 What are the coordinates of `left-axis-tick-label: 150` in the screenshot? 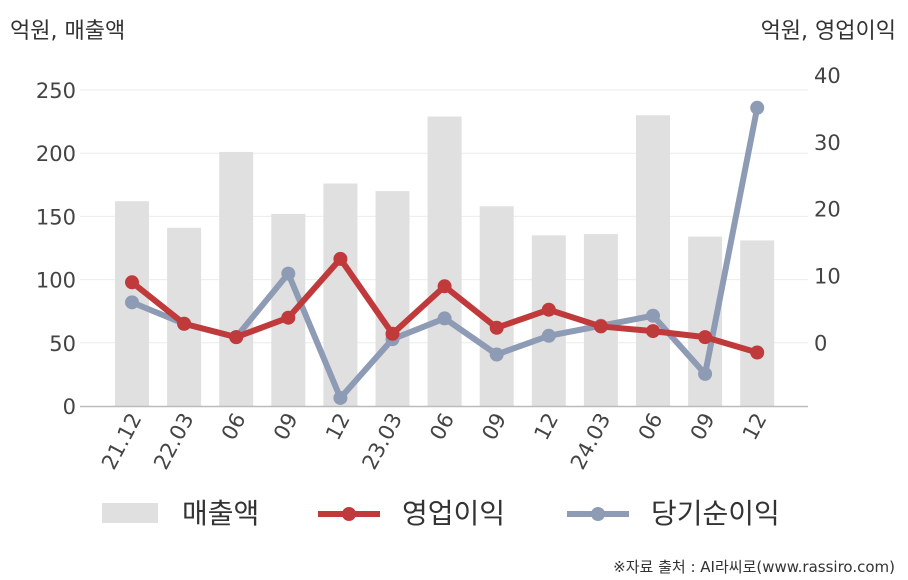 It's located at (56, 217).